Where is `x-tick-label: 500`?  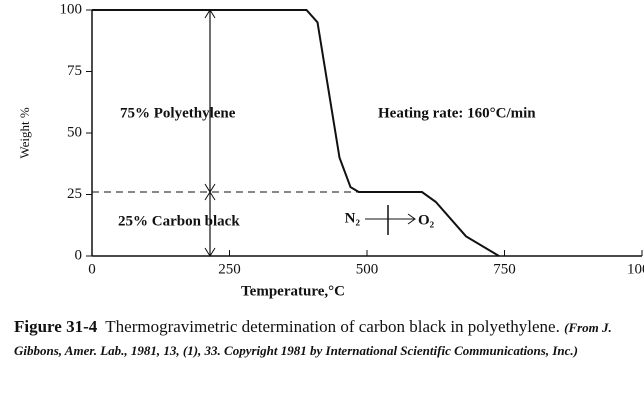 x-tick-label: 500 is located at coordinates (367, 269).